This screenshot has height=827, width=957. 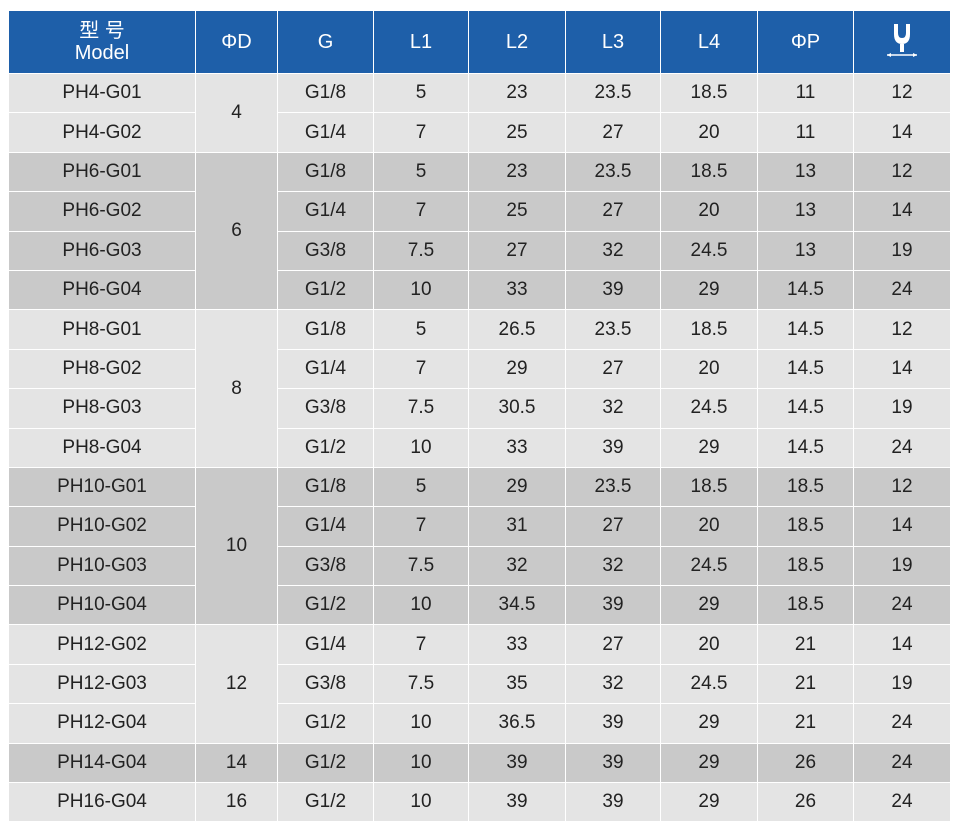 What do you see at coordinates (325, 42) in the screenshot?
I see `header-cell: G` at bounding box center [325, 42].